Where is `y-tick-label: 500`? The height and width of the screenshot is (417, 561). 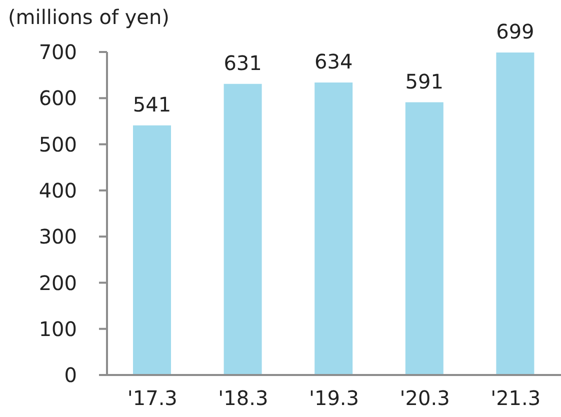
y-tick-label: 500 is located at coordinates (57, 144).